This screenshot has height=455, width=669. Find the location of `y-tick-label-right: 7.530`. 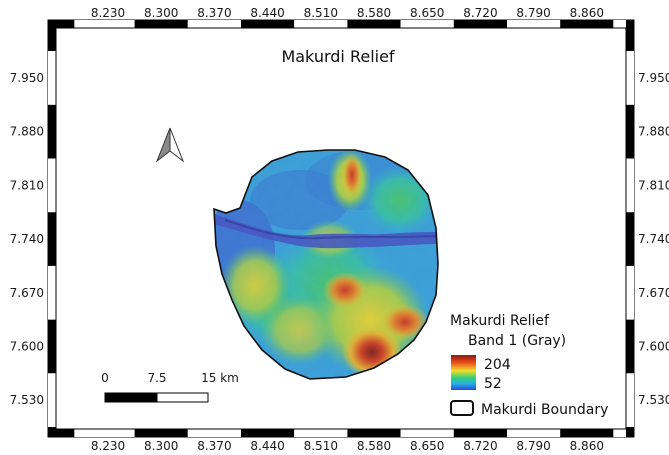

y-tick-label-right: 7.530 is located at coordinates (653, 400).